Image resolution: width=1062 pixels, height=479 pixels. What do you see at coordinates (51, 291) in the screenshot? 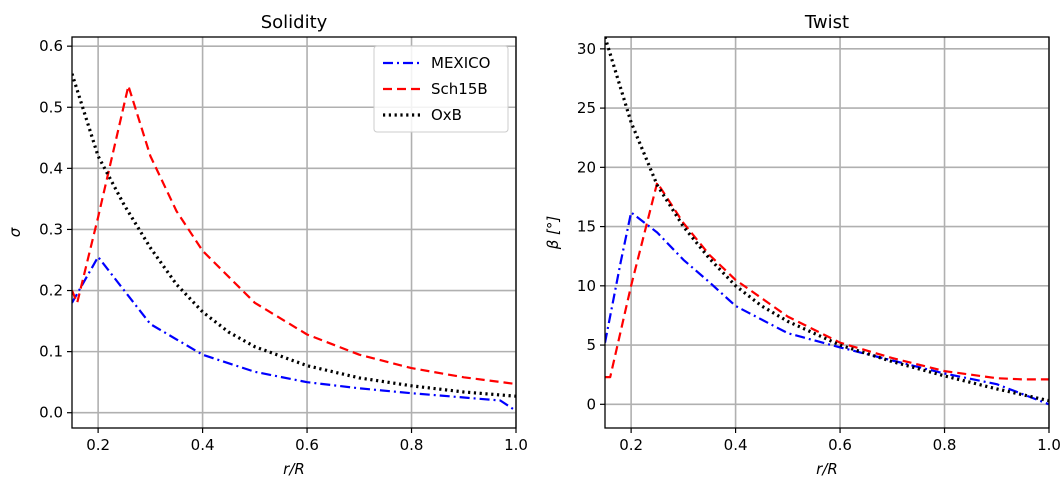
I see `solidity-y-tick-label: 0.2` at bounding box center [51, 291].